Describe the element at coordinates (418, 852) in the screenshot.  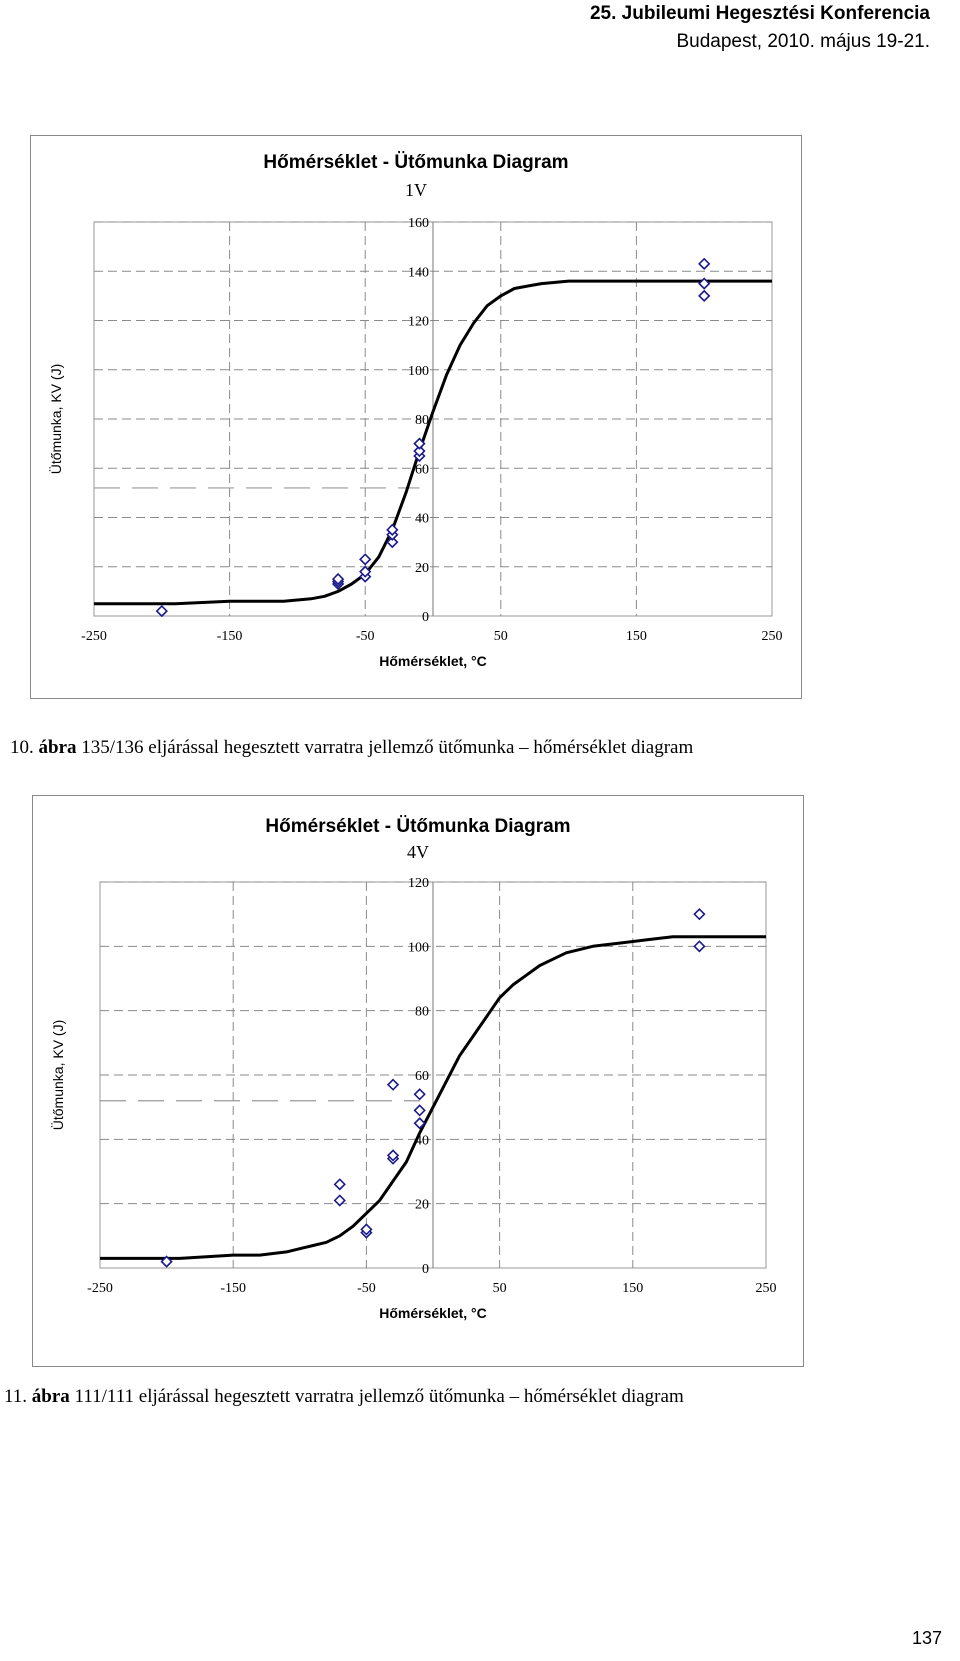
I see `chart-2-subtitle: 4V` at that location.